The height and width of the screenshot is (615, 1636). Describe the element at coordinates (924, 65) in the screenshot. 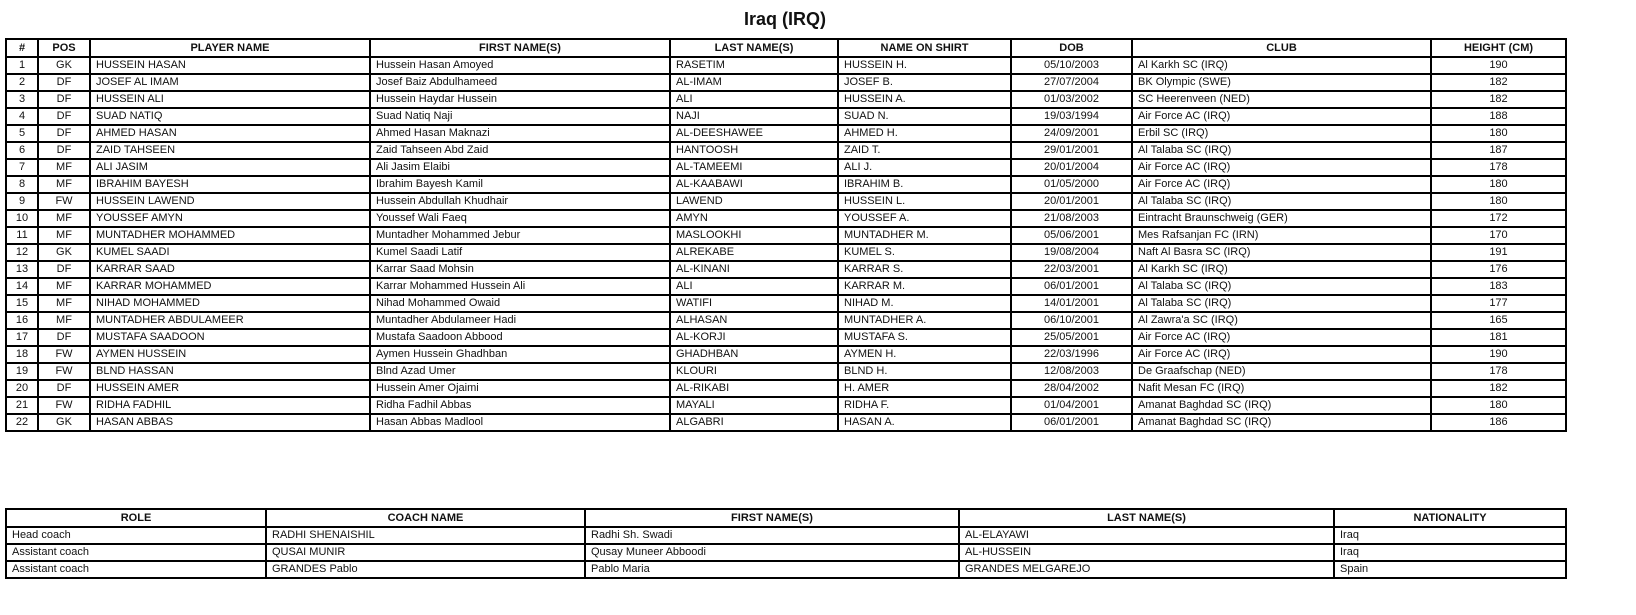

I see `cell-name-on-shirt: HUSSEIN H.` at that location.